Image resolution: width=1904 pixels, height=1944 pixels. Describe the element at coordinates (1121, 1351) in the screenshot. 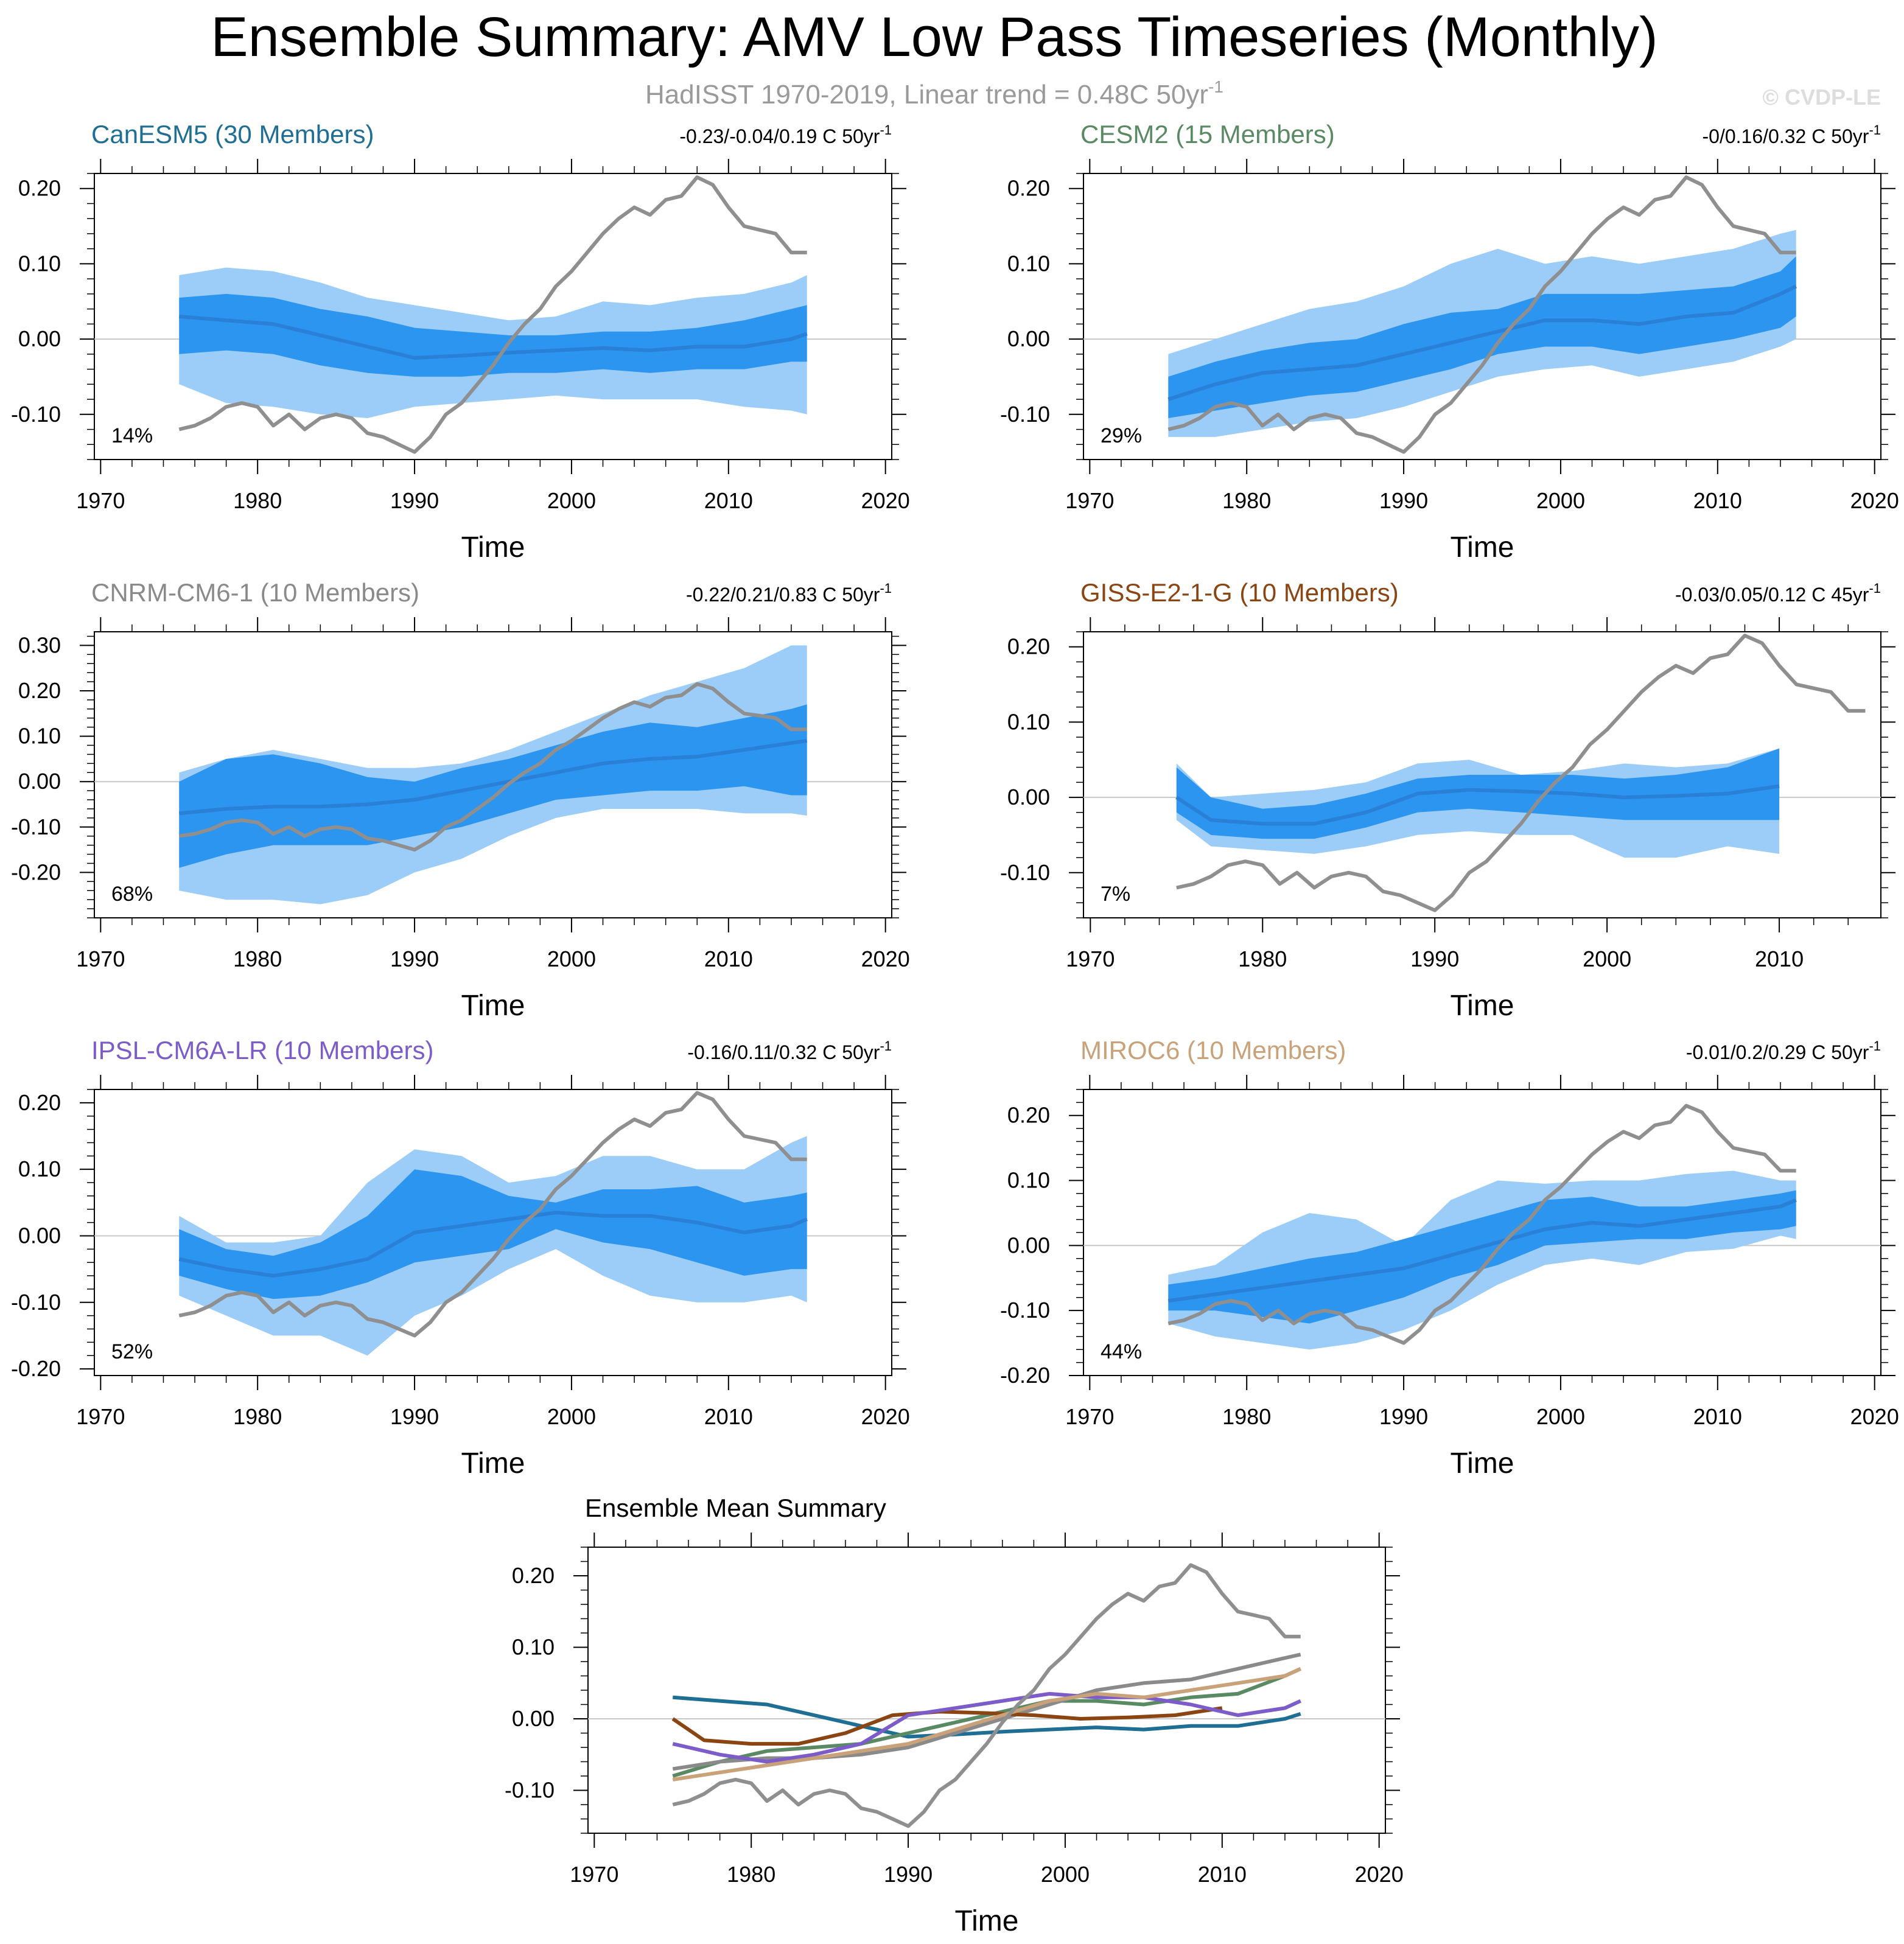

I see `percent-label: 44%` at that location.